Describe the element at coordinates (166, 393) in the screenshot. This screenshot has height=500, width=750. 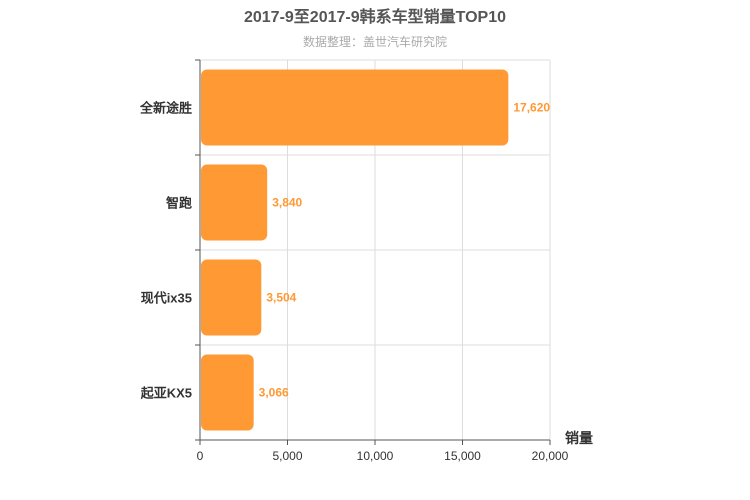
I see `category-label: 起亚KX5` at that location.